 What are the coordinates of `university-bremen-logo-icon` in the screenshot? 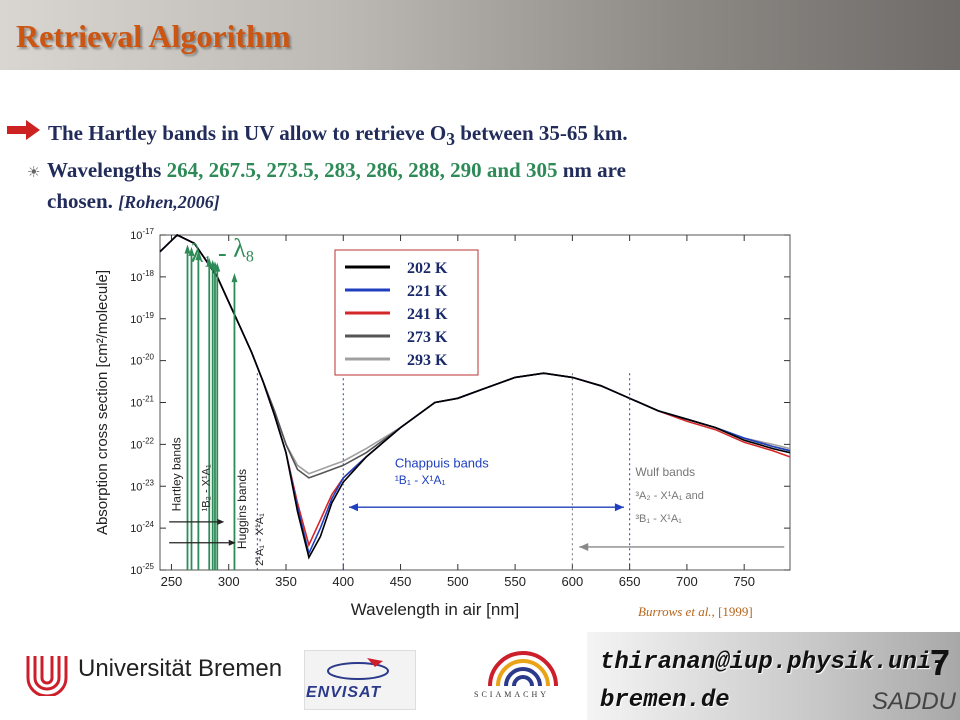 It's located at (47, 676).